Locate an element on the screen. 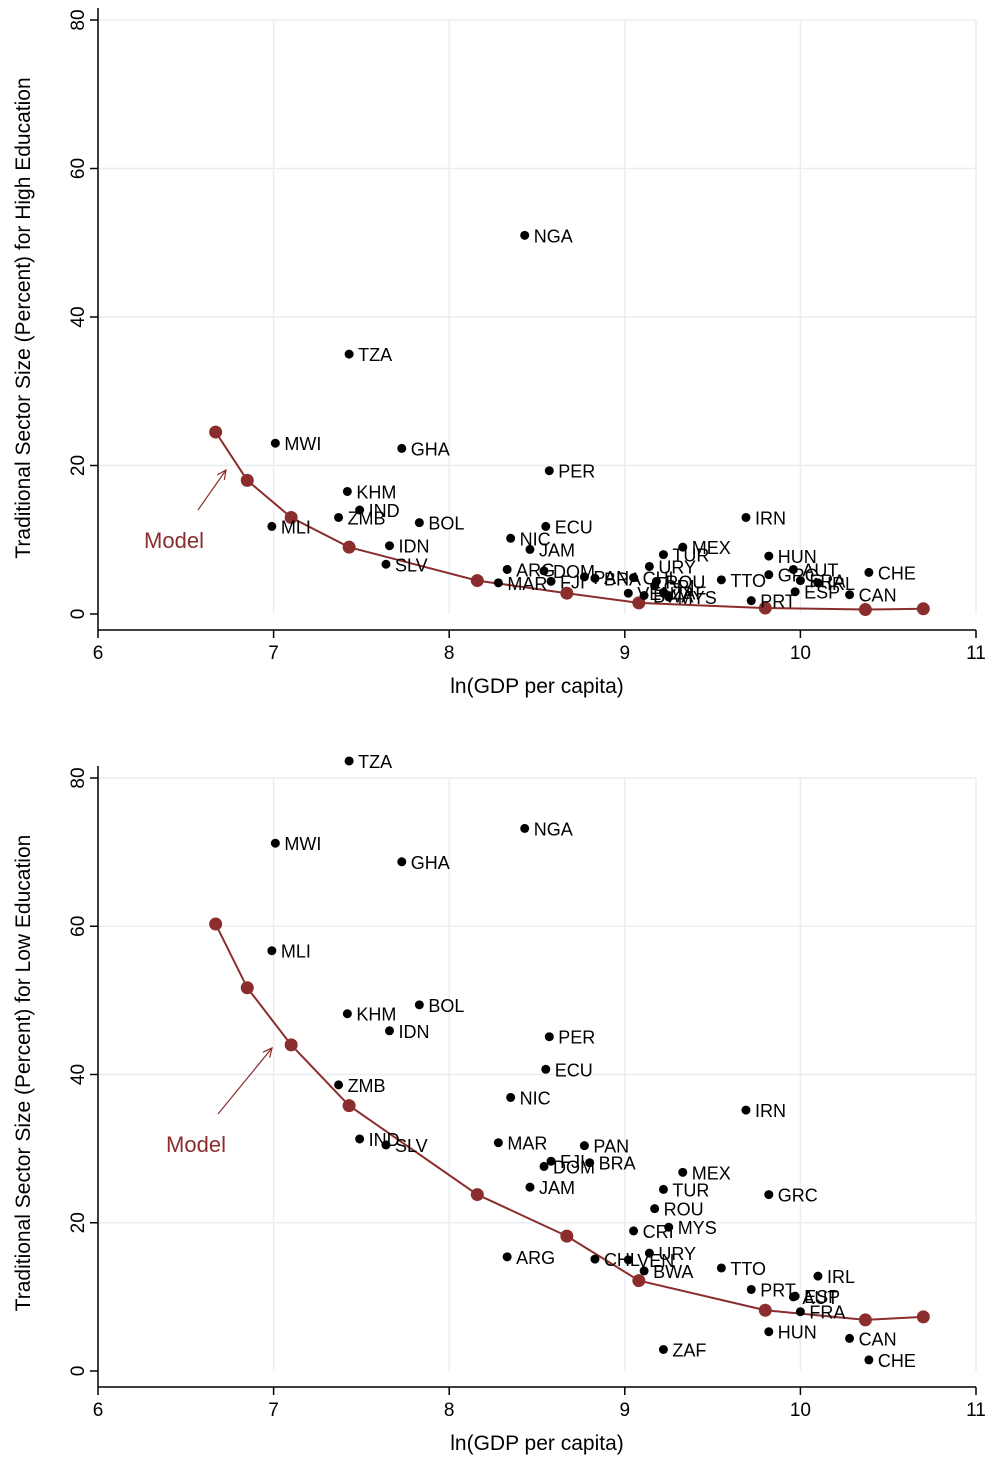 The width and height of the screenshot is (990, 1458). country-point-ecu is located at coordinates (546, 1069).